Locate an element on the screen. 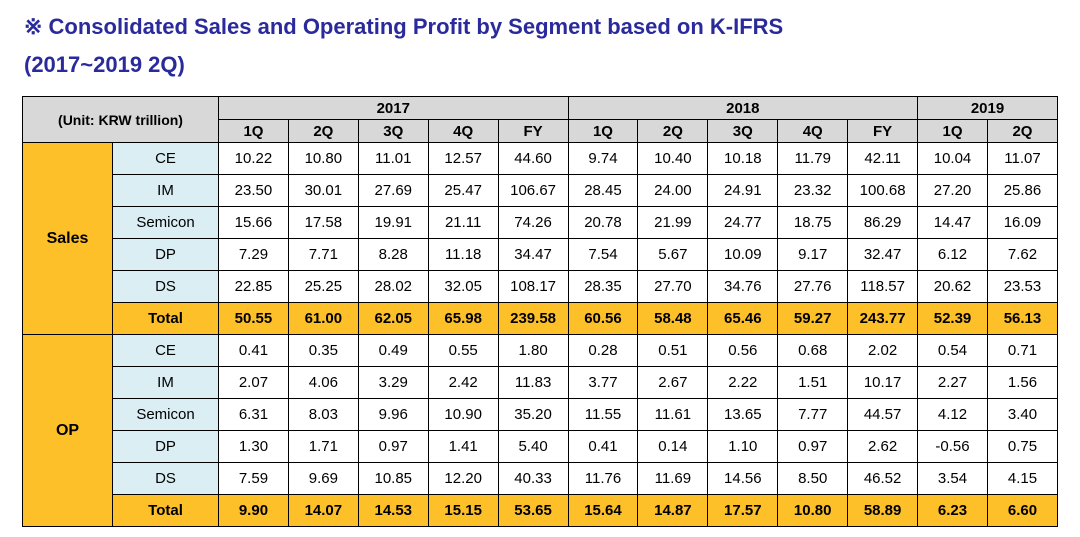 The width and height of the screenshot is (1080, 537). data-cell: 22.85 is located at coordinates (253, 286).